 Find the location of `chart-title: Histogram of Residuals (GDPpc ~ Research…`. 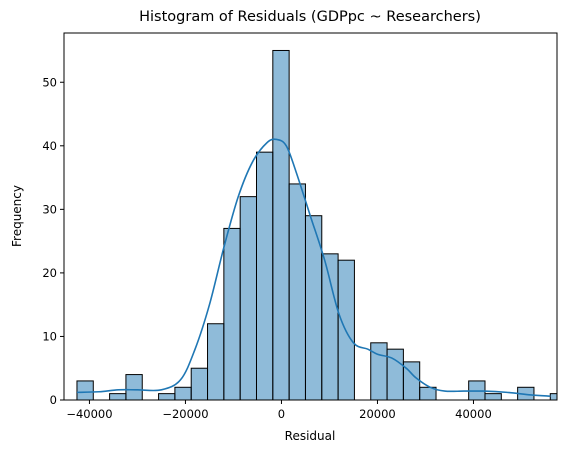

chart-title: Histogram of Residuals (GDPpc ~ Research… is located at coordinates (310, 17).